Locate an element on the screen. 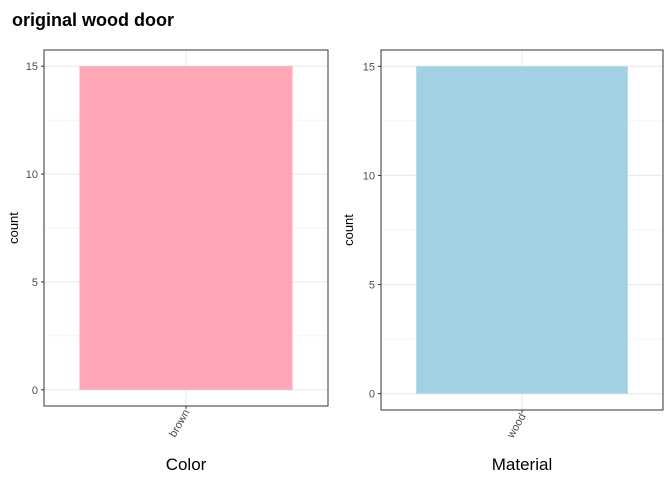 The image size is (672, 480). x-axis-title: Color is located at coordinates (186, 464).